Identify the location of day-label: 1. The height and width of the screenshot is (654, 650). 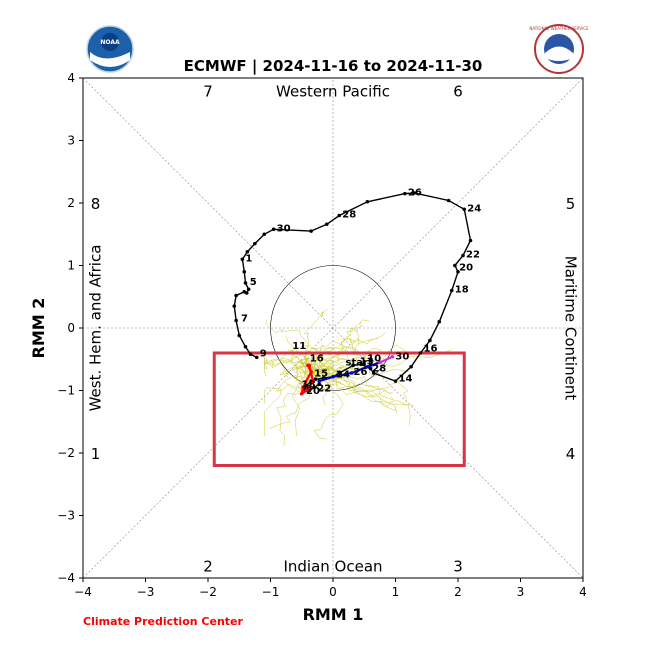
(248, 258).